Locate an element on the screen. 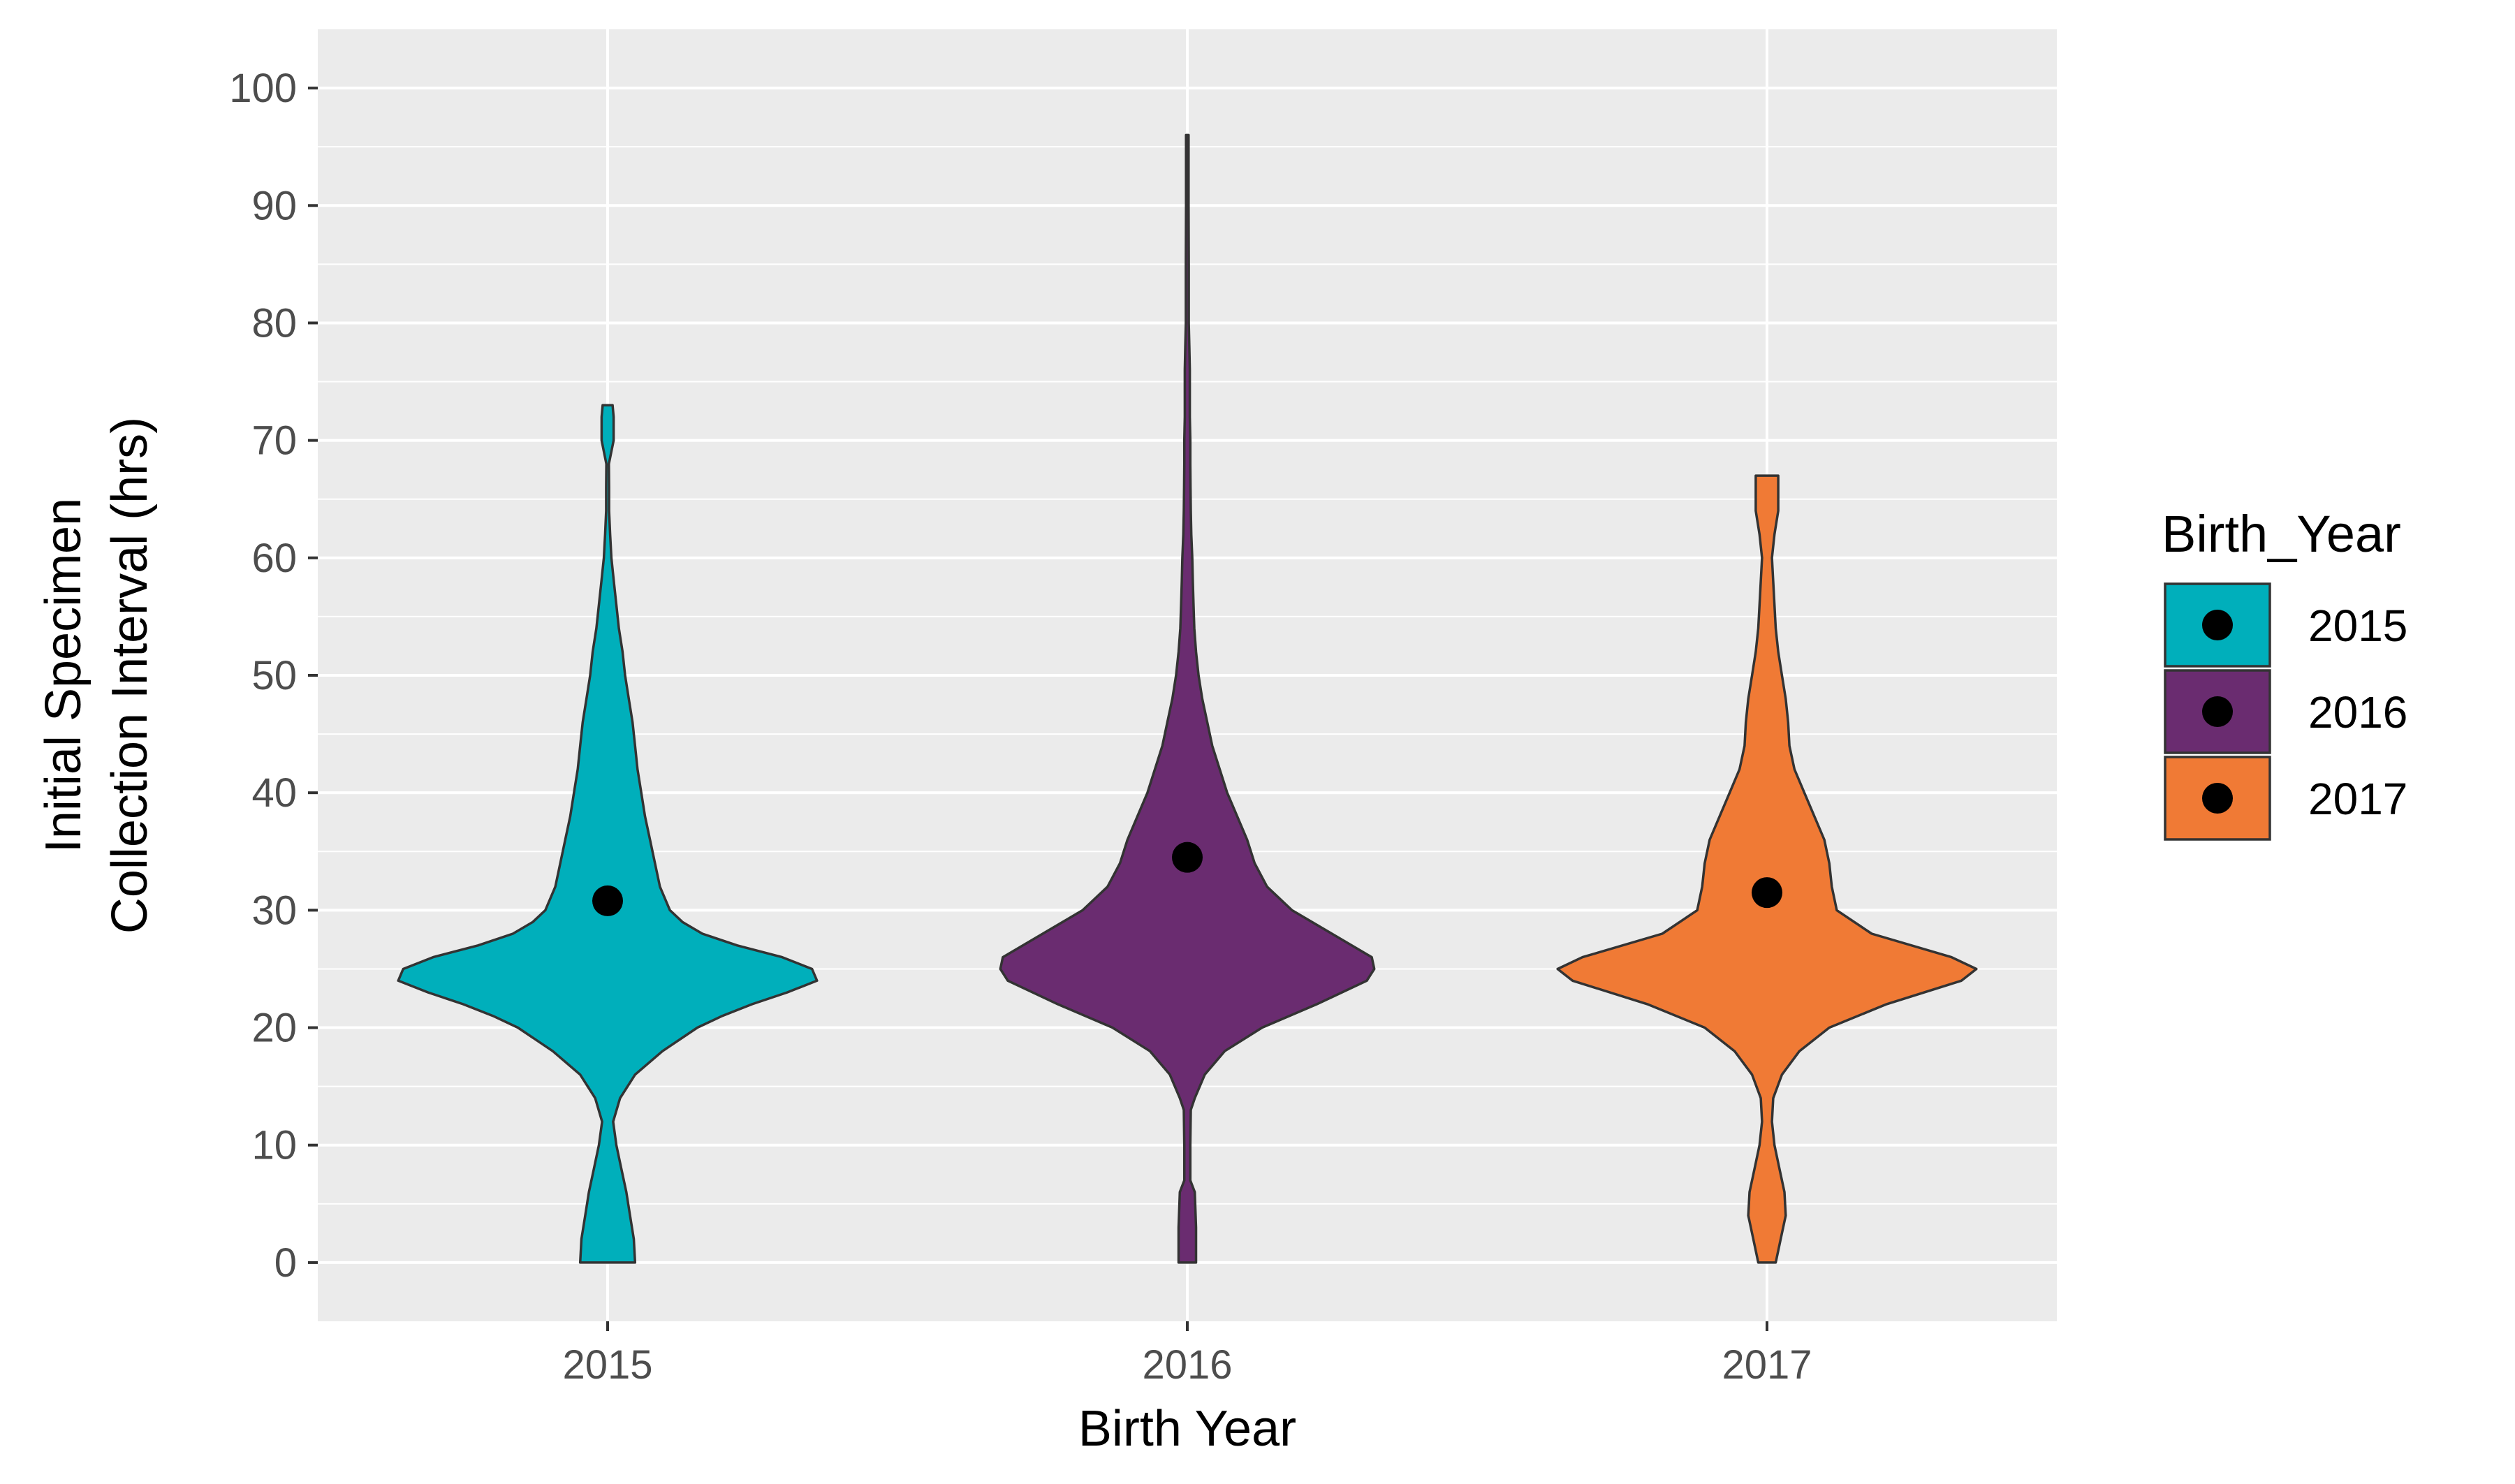 Image resolution: width=2515 pixels, height=1484 pixels. mean-point-2017 is located at coordinates (1767, 893).